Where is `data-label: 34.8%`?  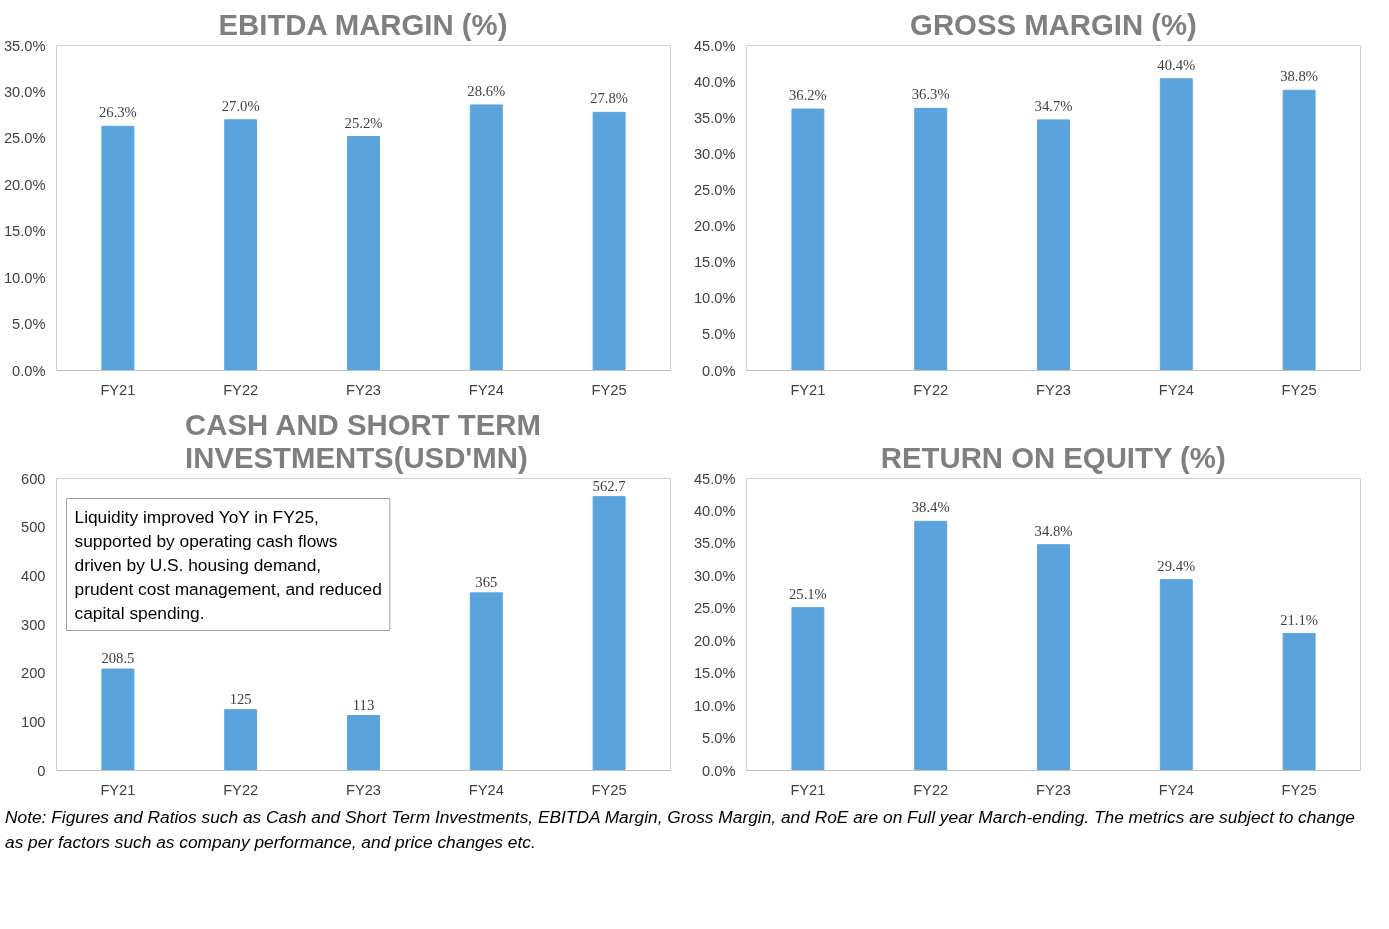
data-label: 34.8% is located at coordinates (1053, 530).